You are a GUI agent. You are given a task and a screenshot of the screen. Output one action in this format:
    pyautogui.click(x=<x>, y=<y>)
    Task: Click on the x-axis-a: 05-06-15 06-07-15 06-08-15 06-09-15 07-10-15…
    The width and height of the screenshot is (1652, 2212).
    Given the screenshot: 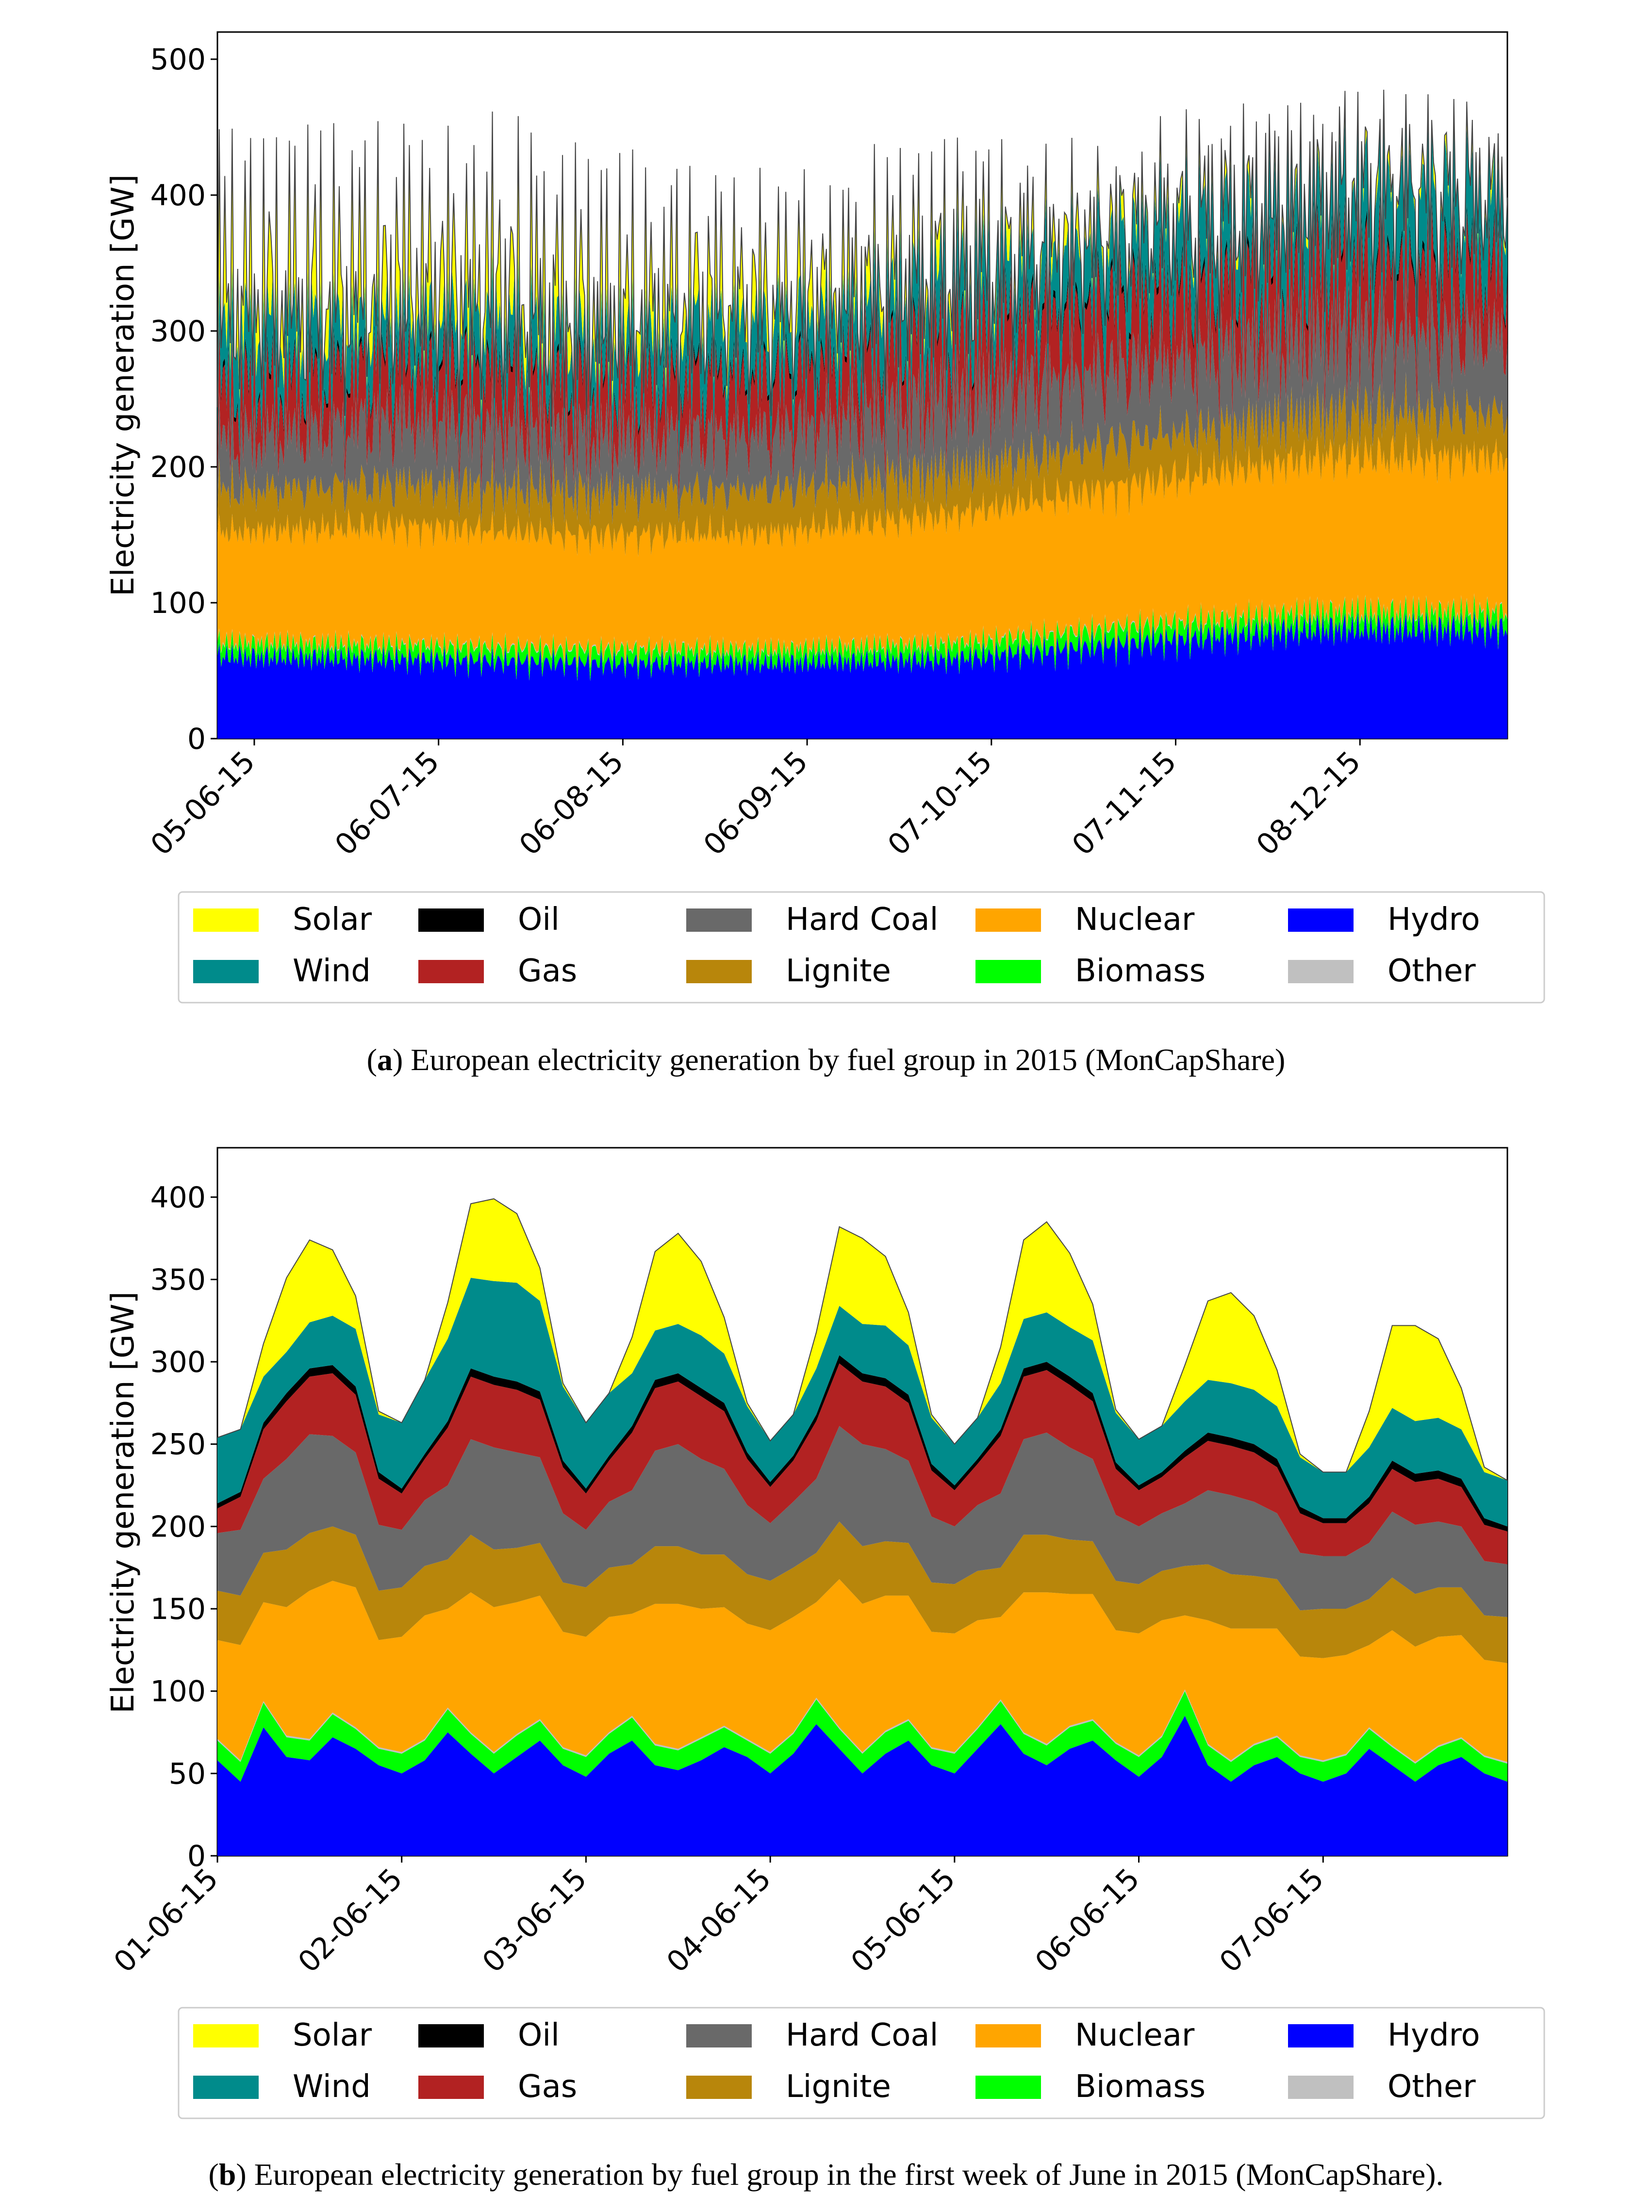 What is the action you would take?
    pyautogui.click(x=756, y=800)
    